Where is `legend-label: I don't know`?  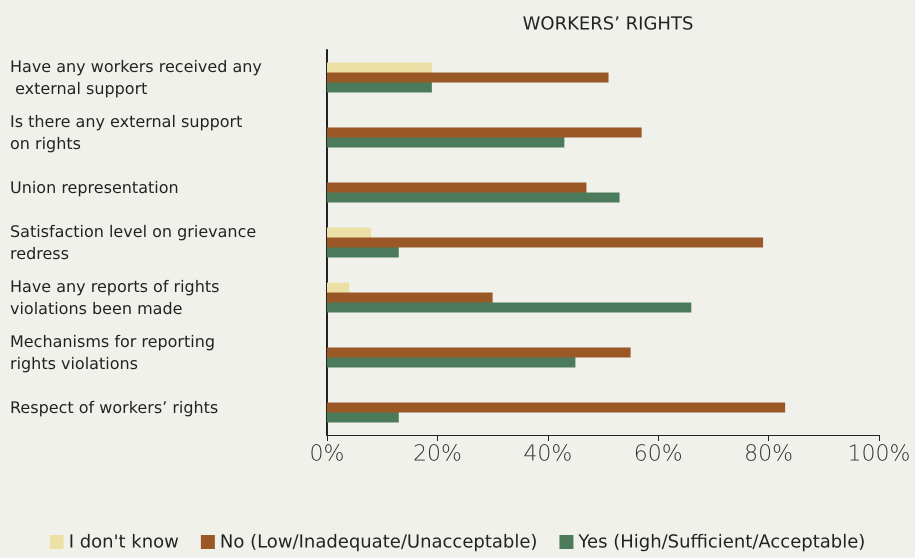
legend-label: I don't know is located at coordinates (123, 542).